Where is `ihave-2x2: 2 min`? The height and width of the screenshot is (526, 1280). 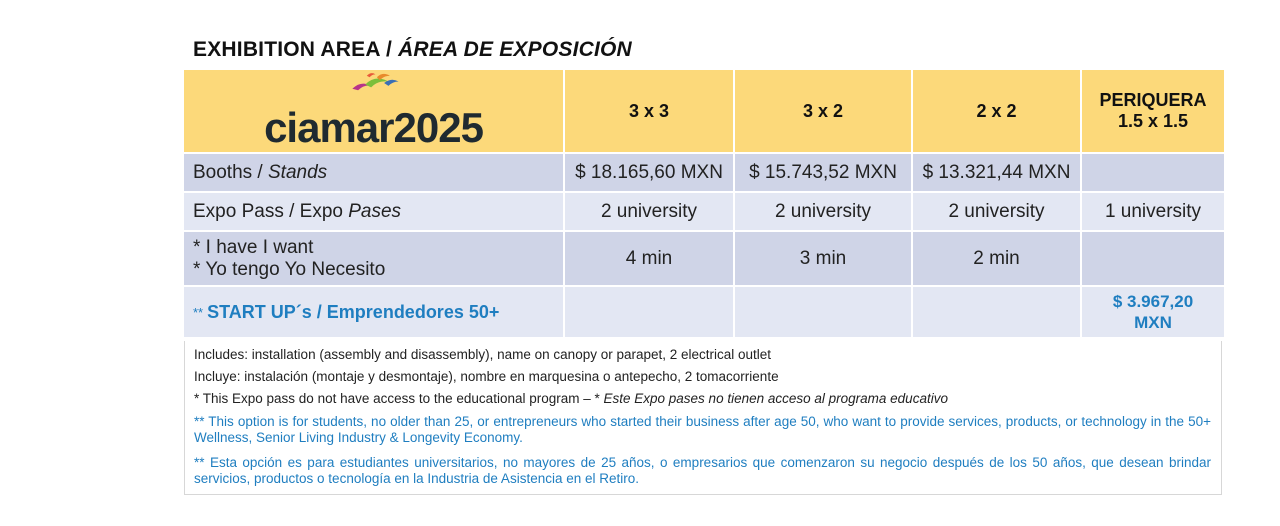 ihave-2x2: 2 min is located at coordinates (996, 258).